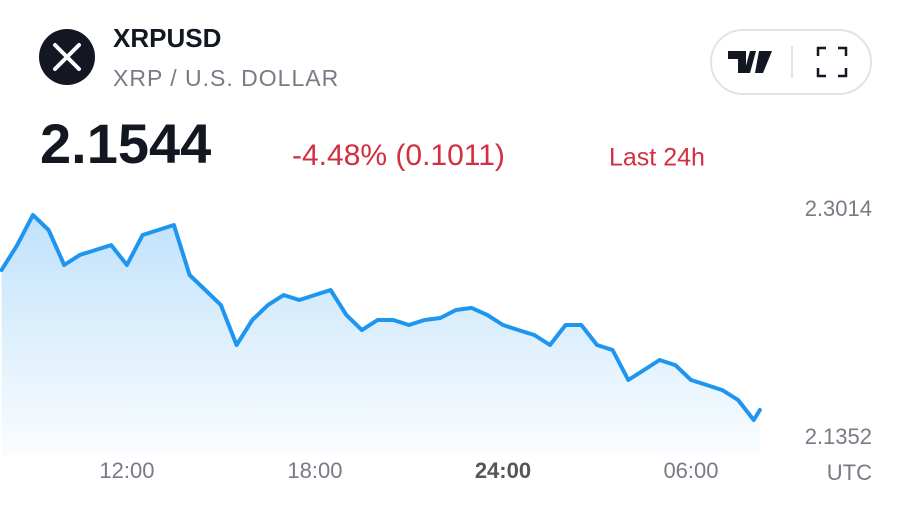 Image resolution: width=900 pixels, height=506 pixels. I want to click on price: 2.1544, so click(125, 143).